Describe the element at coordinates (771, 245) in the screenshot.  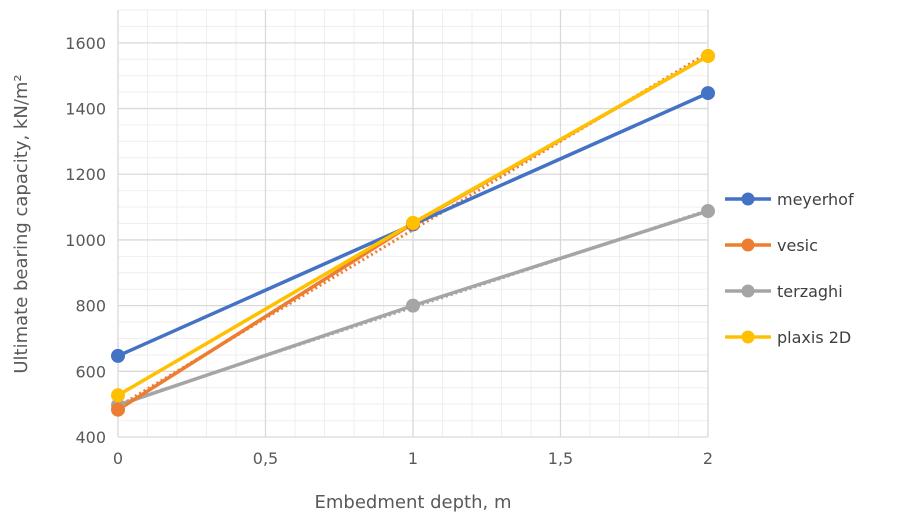
I see `legend-item-vesic: vesic` at that location.